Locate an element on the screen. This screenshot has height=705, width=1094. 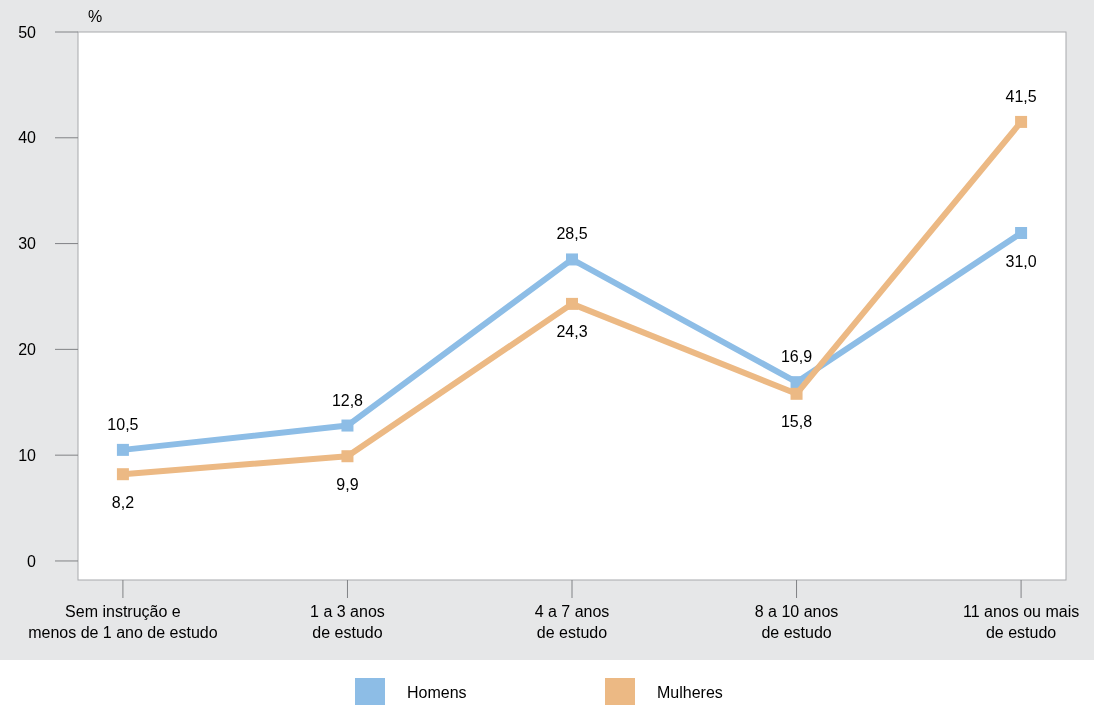
data-label: 31,0 is located at coordinates (1021, 261).